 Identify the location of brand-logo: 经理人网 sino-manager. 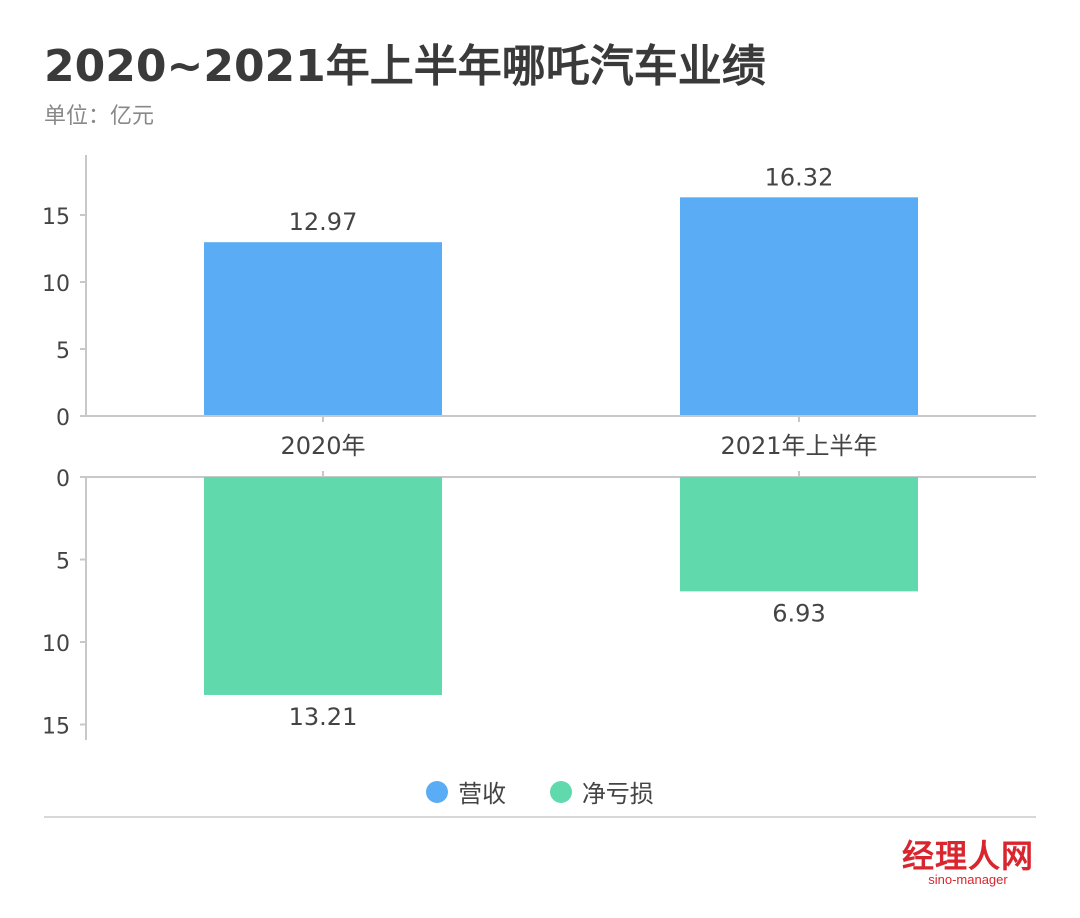
(968, 862).